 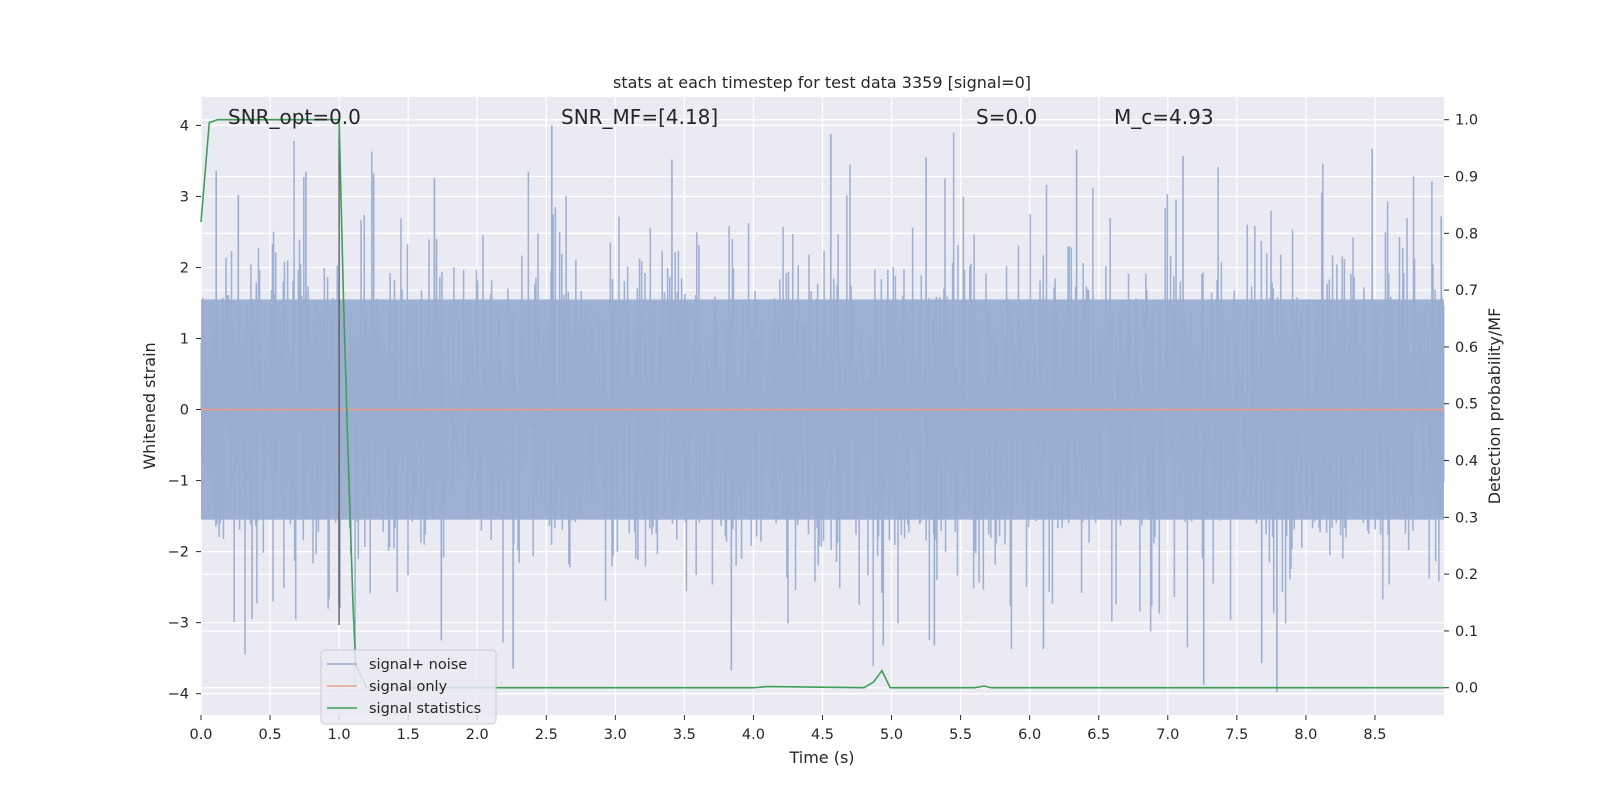 What do you see at coordinates (753, 735) in the screenshot?
I see `x-tick-label: 4.0` at bounding box center [753, 735].